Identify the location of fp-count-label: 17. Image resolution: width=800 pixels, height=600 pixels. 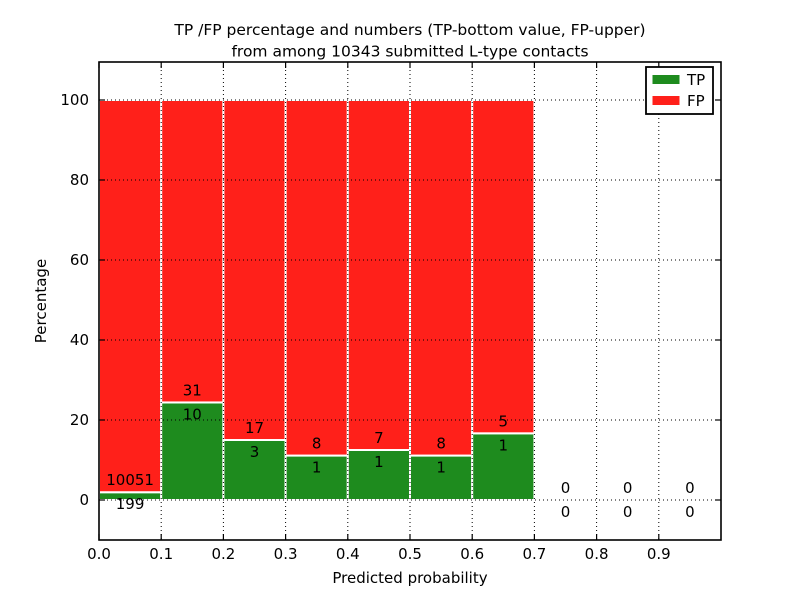
(254, 428).